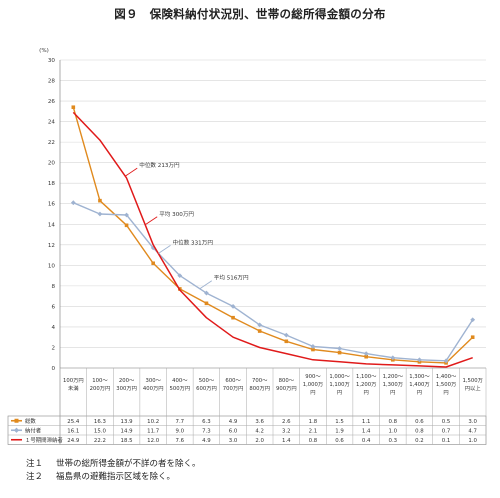  What do you see at coordinates (313, 384) in the screenshot?
I see `x-tick-label: 1,000万` at bounding box center [313, 384].